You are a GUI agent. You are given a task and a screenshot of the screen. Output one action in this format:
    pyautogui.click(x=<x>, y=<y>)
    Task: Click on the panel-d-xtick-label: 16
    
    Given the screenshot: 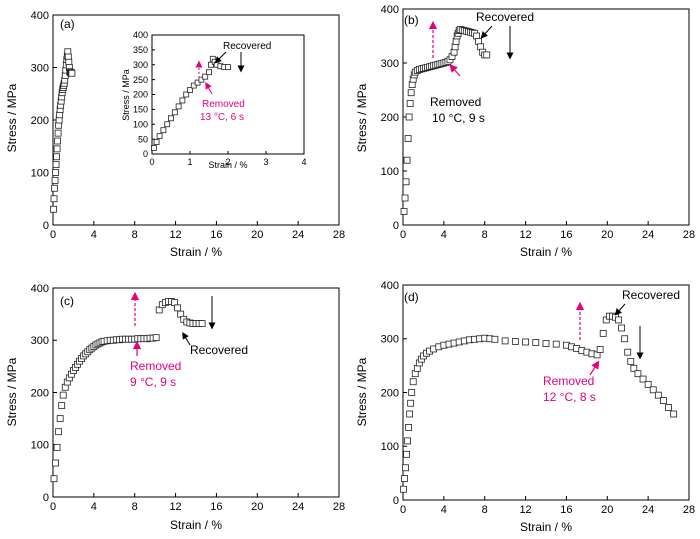 What is the action you would take?
    pyautogui.click(x=566, y=510)
    